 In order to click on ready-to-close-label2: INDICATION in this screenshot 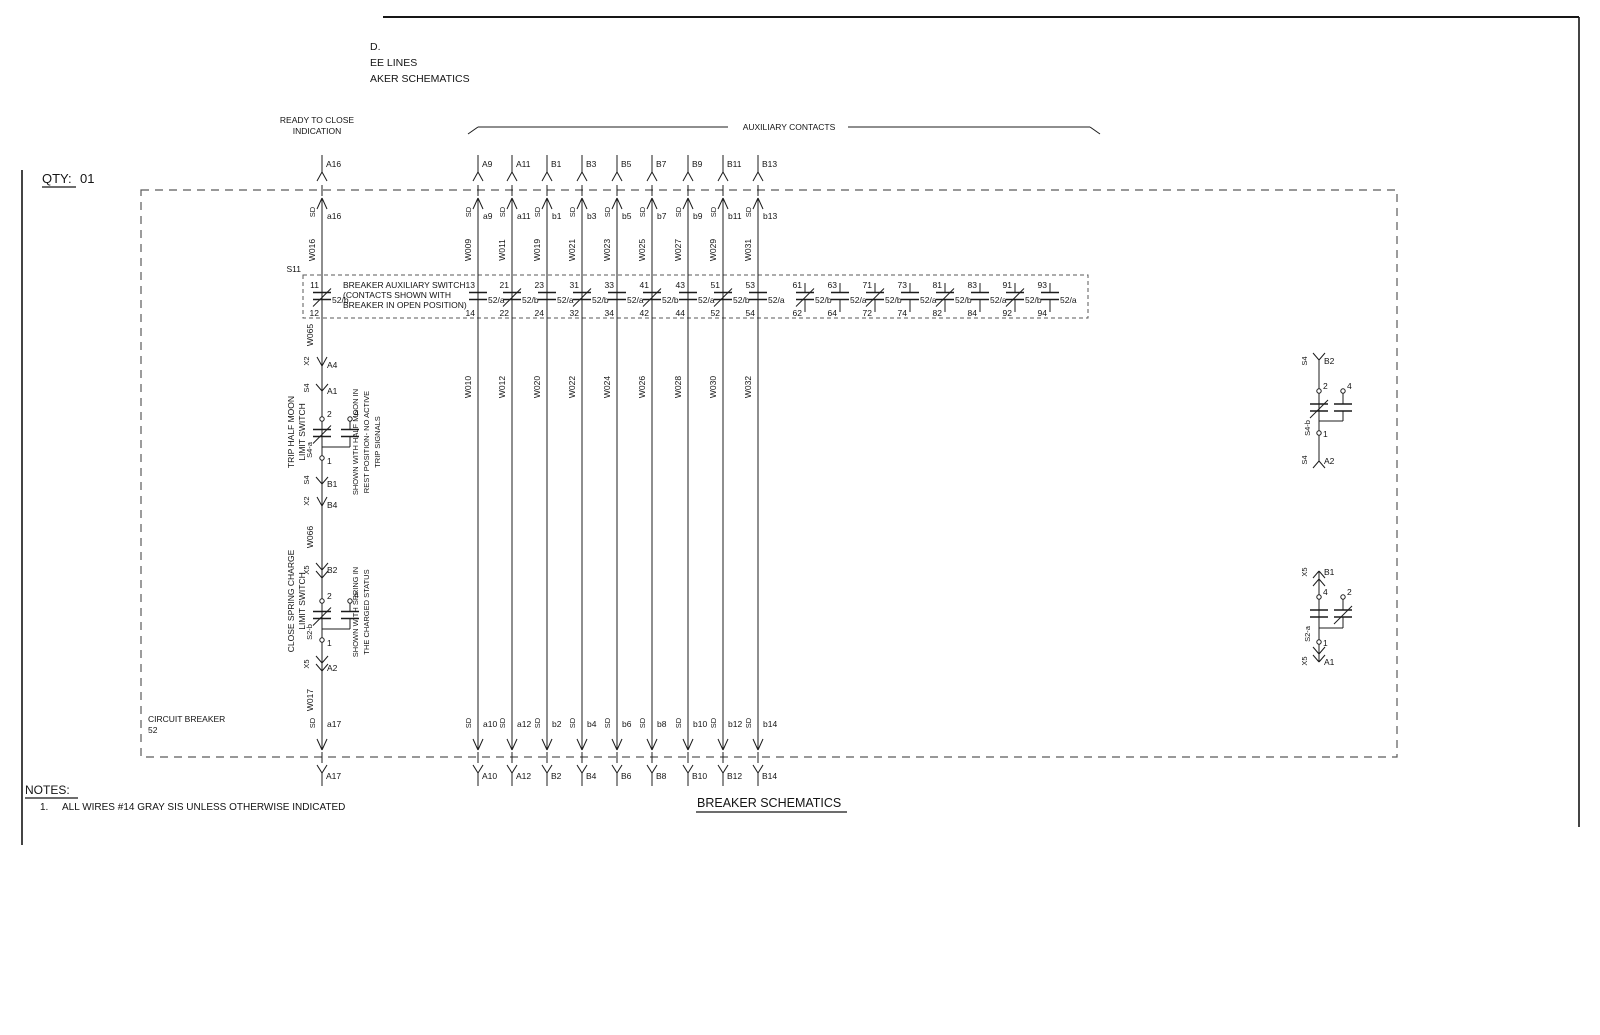, I will do `click(317, 131)`.